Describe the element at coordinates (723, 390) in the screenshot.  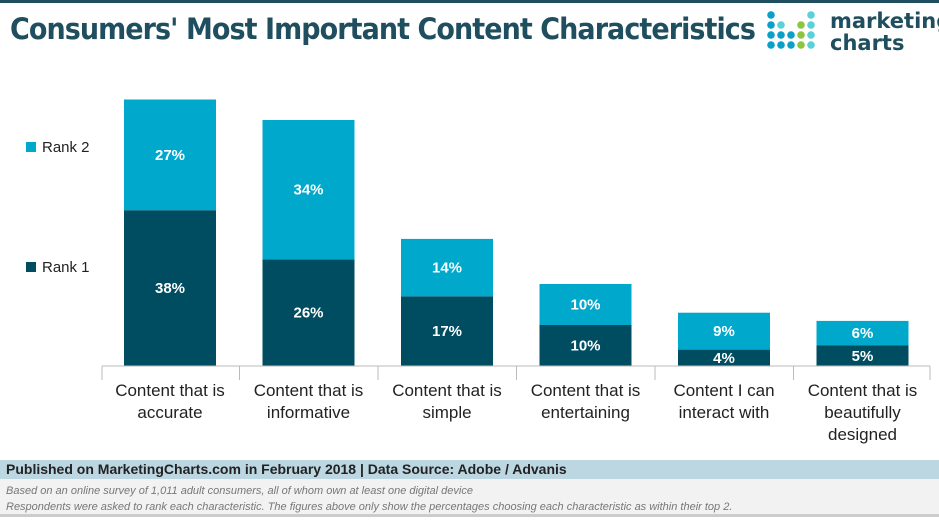
I see `x-tick-label: Content I can` at that location.